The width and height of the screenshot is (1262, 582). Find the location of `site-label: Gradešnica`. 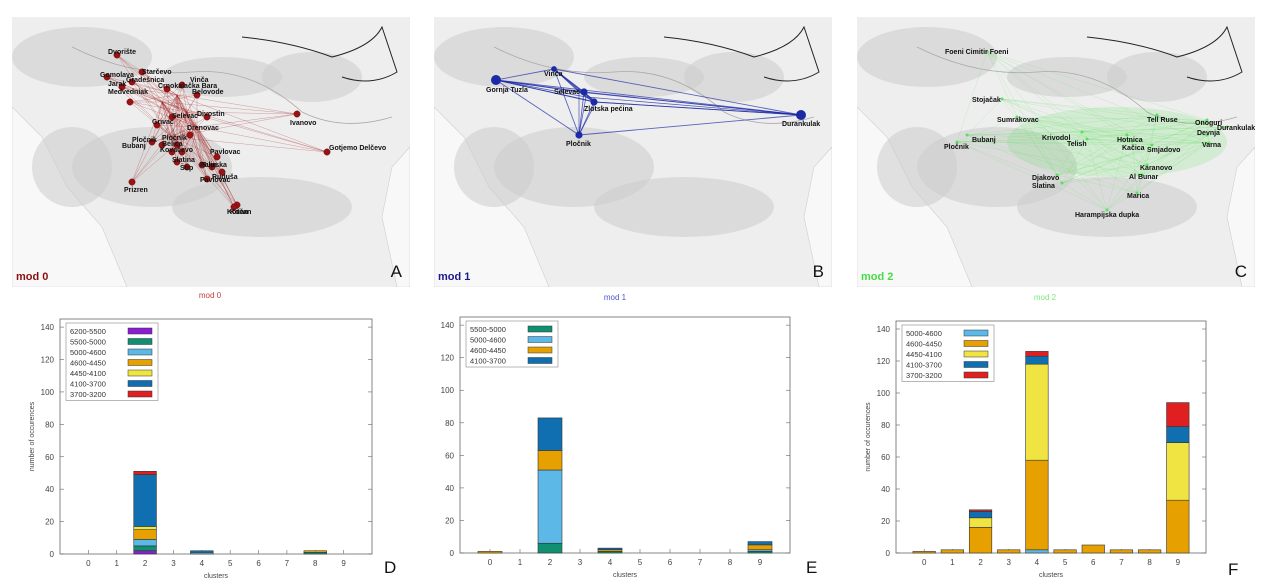

site-label: Gradešnica is located at coordinates (145, 80).